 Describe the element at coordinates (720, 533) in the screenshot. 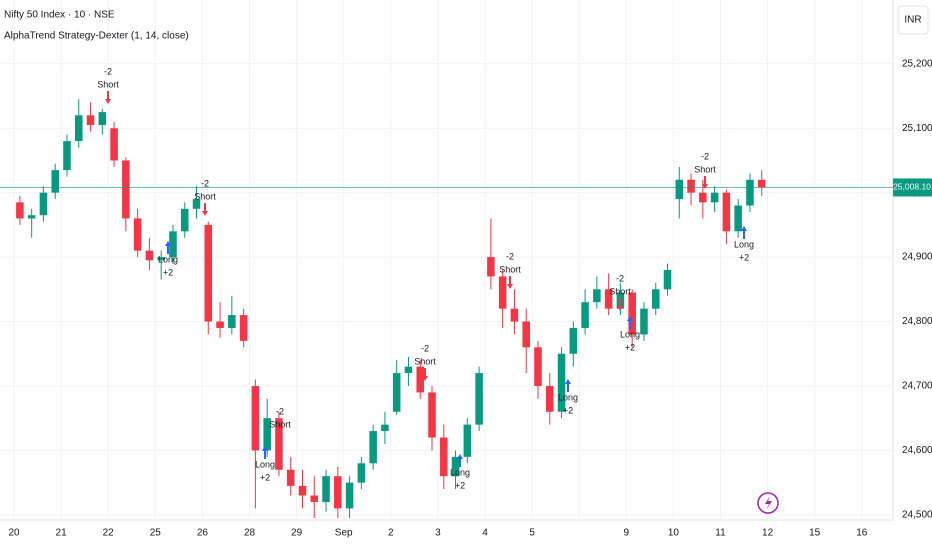

I see `x-tick-label: 11` at that location.